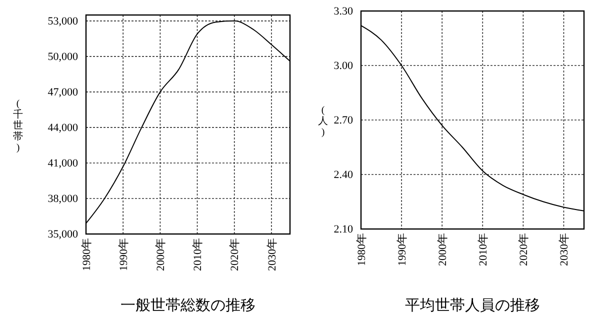  What do you see at coordinates (63, 163) in the screenshot?
I see `y-tick-label: 41,000` at bounding box center [63, 163].